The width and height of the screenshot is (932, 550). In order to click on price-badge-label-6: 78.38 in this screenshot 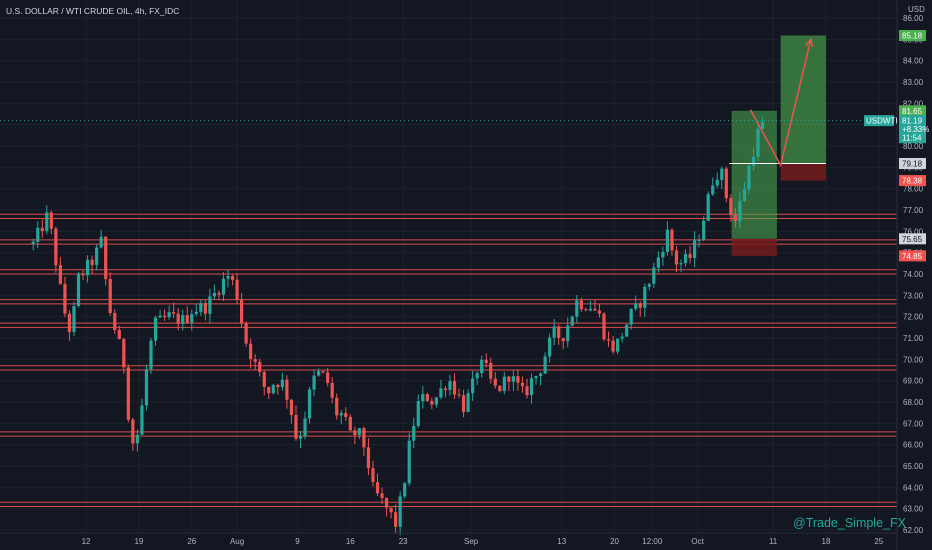, I will do `click(912, 181)`.